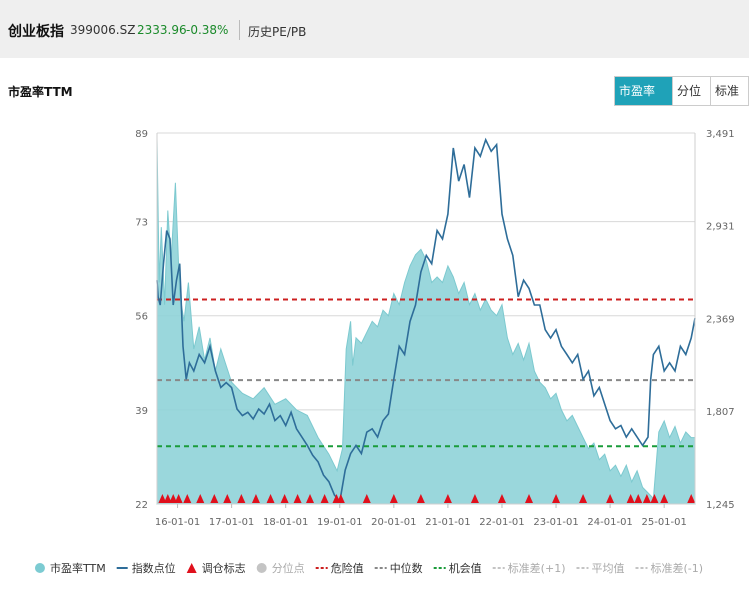 The height and width of the screenshot is (605, 749). I want to click on x-tick-label: 18-01-01, so click(285, 522).